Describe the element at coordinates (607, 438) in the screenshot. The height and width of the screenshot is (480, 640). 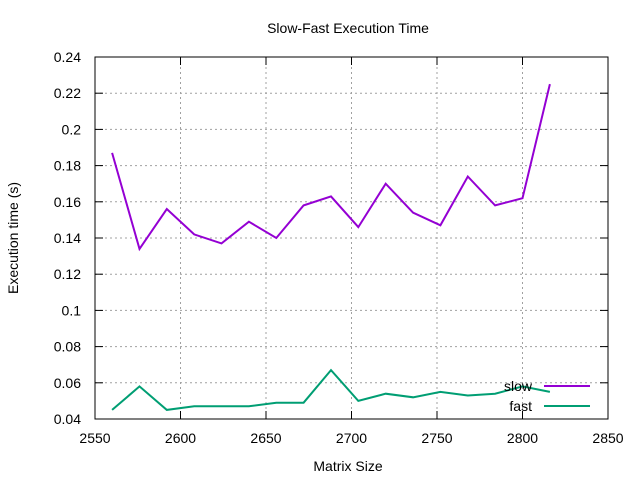
I see `x-tick-label: 2850` at that location.